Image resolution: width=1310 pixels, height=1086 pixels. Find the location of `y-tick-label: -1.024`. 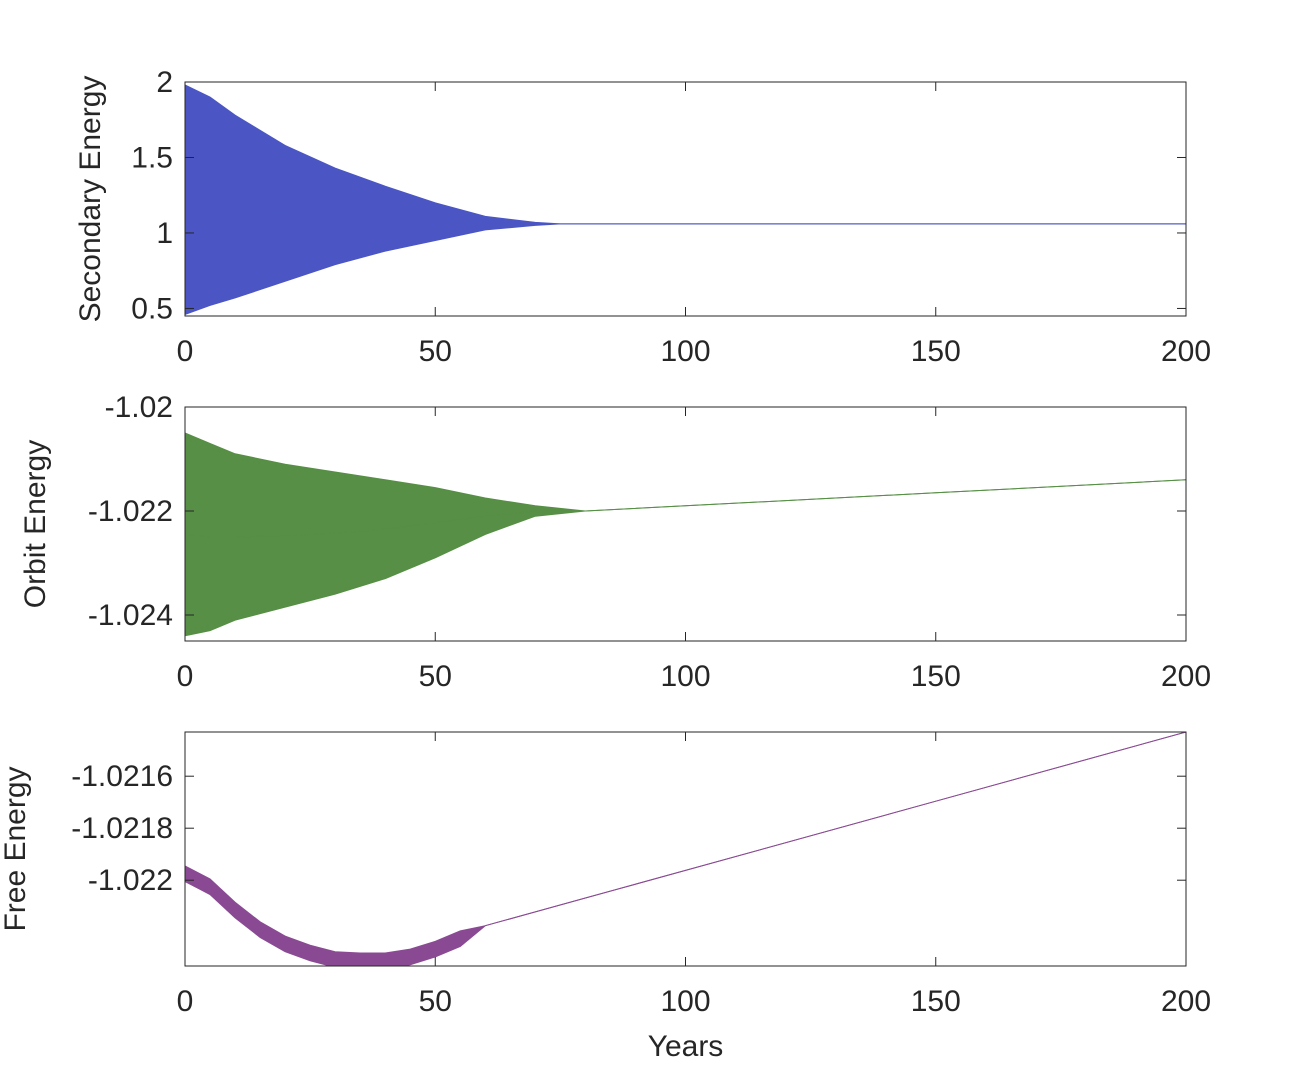

y-tick-label: -1.024 is located at coordinates (130, 615).